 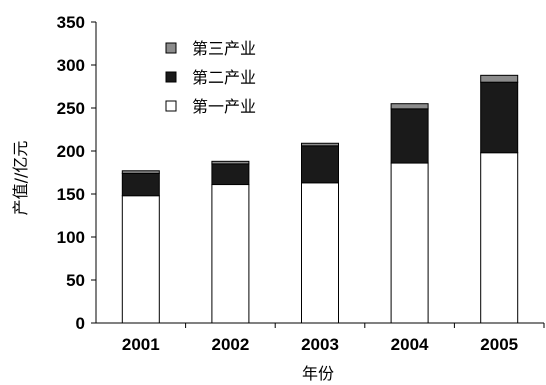 I want to click on x-tick-label-2002: 2002, so click(x=230, y=344).